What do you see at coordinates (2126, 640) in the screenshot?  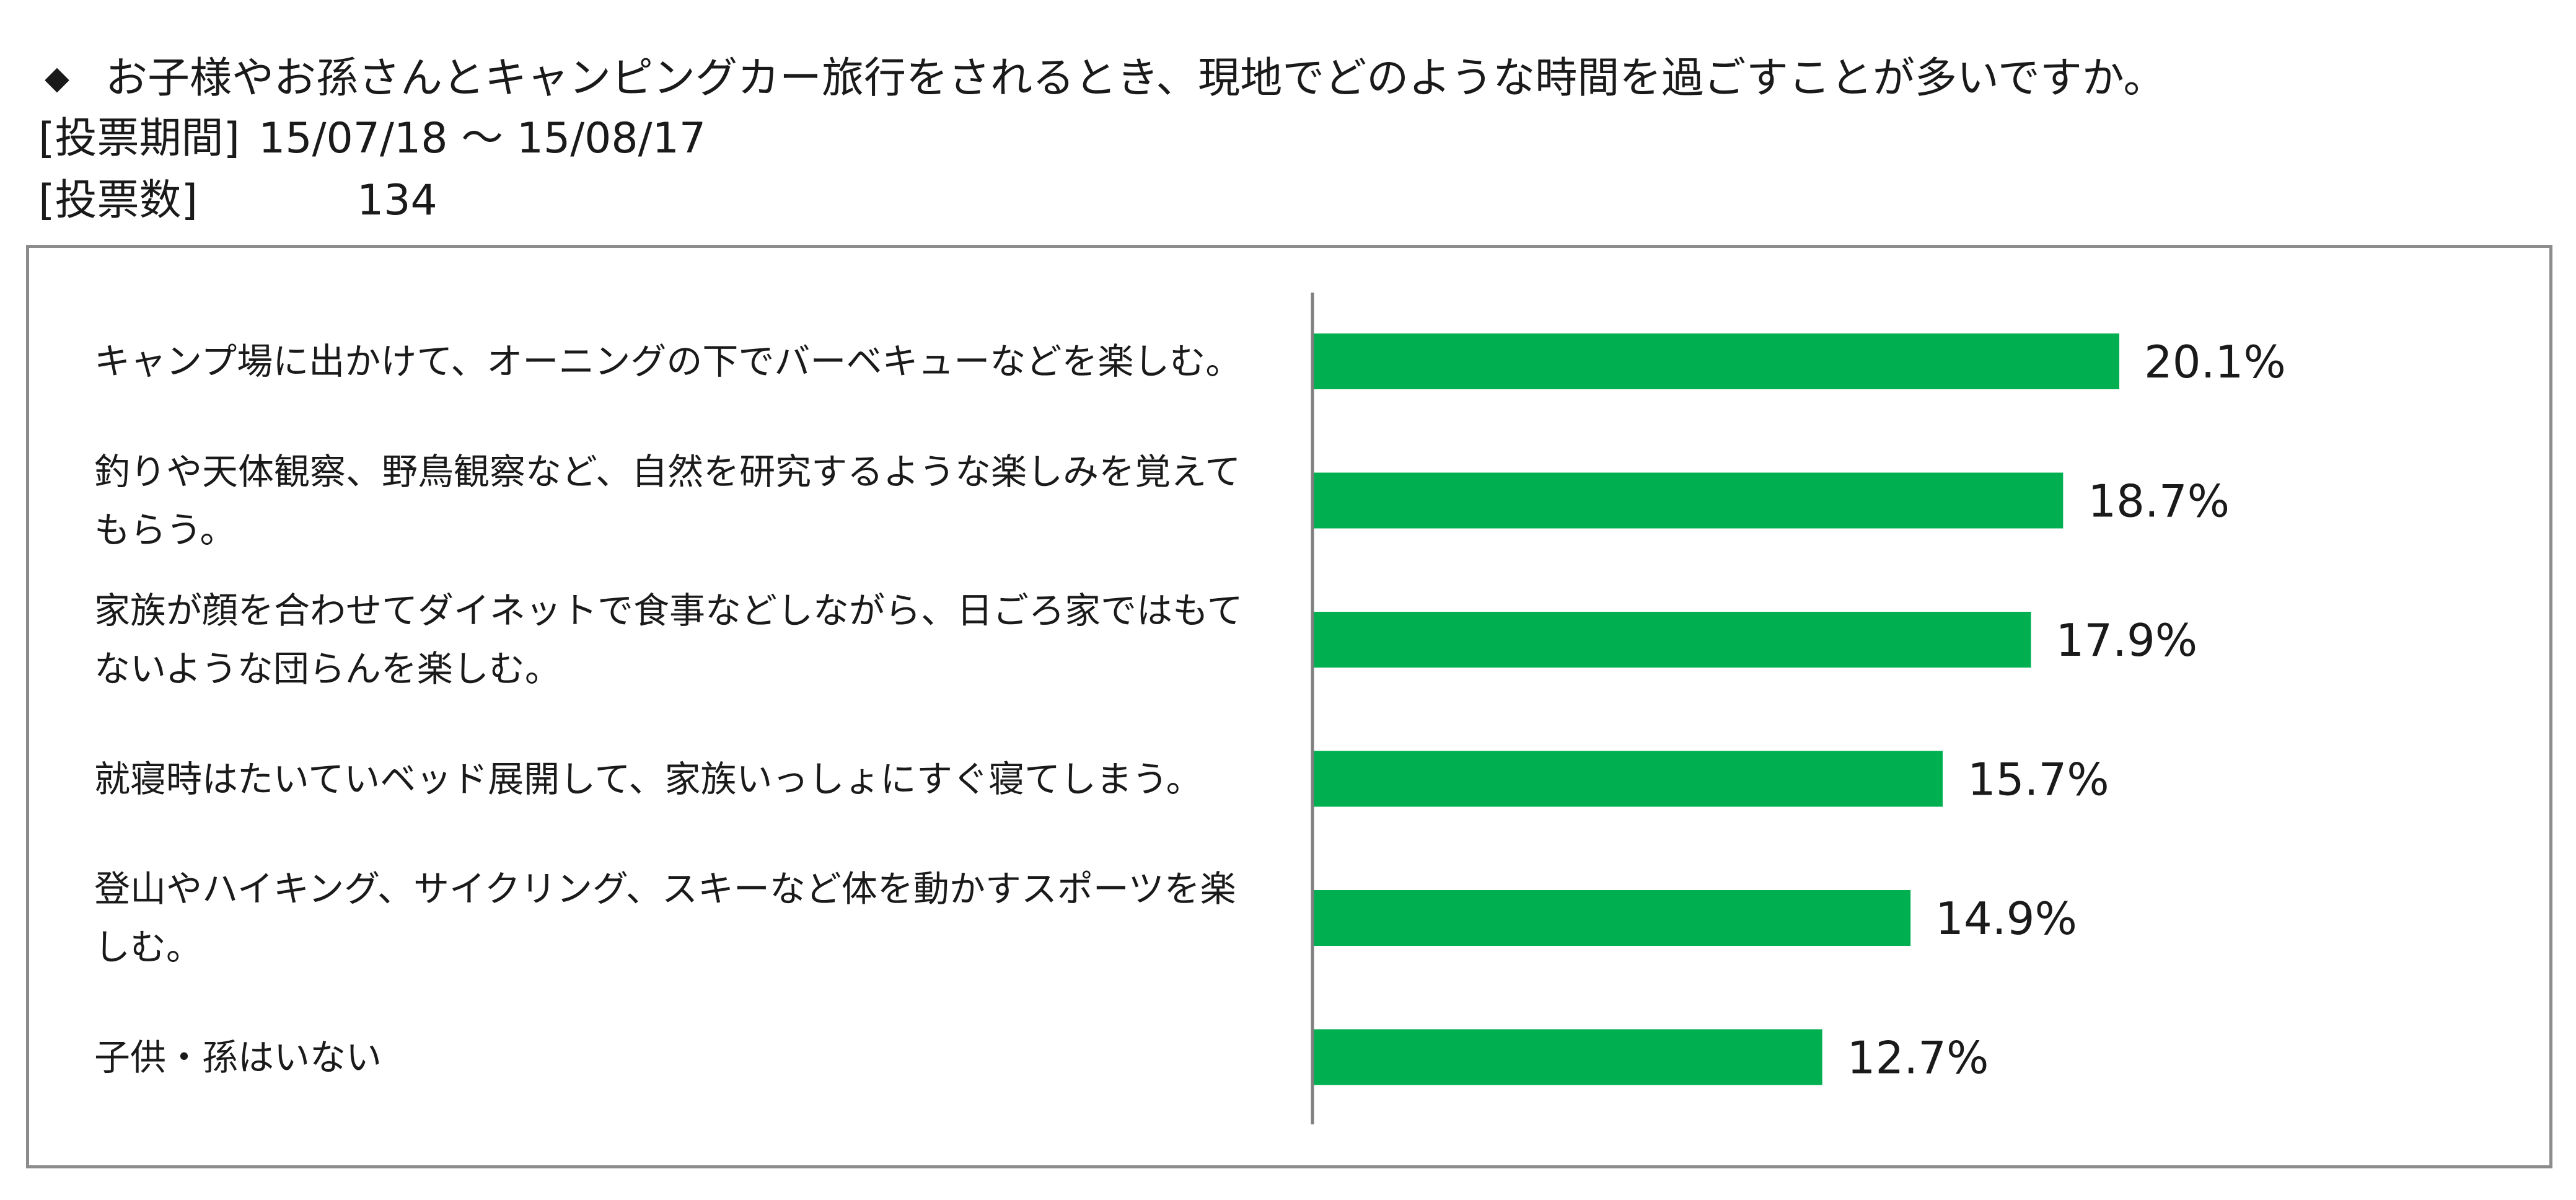 I see `bar-value-label-3: 17.9%` at bounding box center [2126, 640].